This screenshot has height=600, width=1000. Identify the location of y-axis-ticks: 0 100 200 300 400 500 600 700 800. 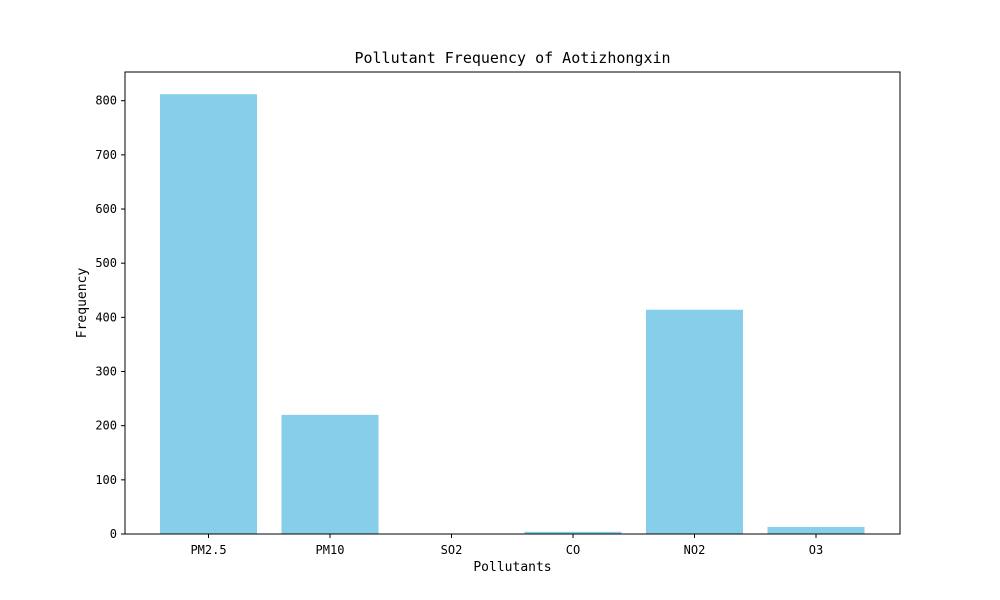
(110, 317).